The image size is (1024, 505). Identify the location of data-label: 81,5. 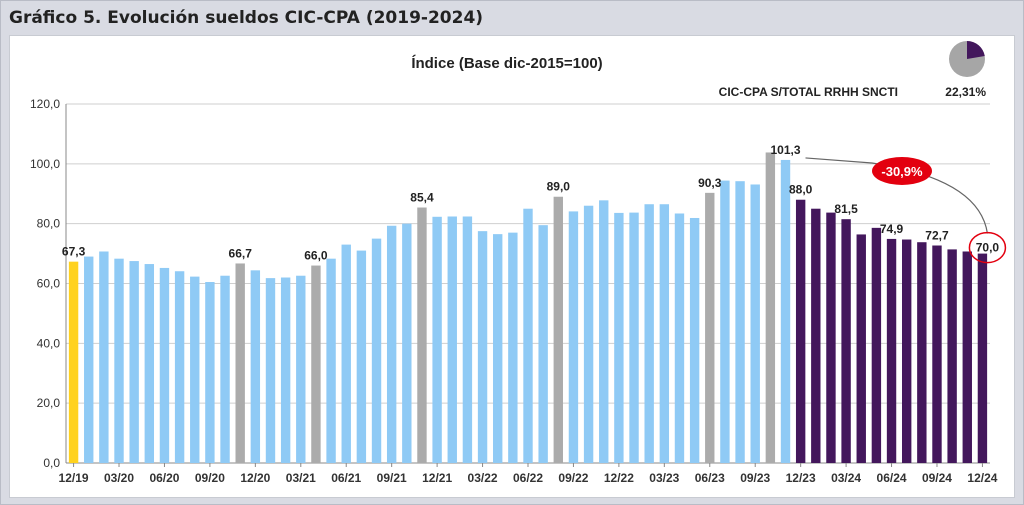
(846, 209).